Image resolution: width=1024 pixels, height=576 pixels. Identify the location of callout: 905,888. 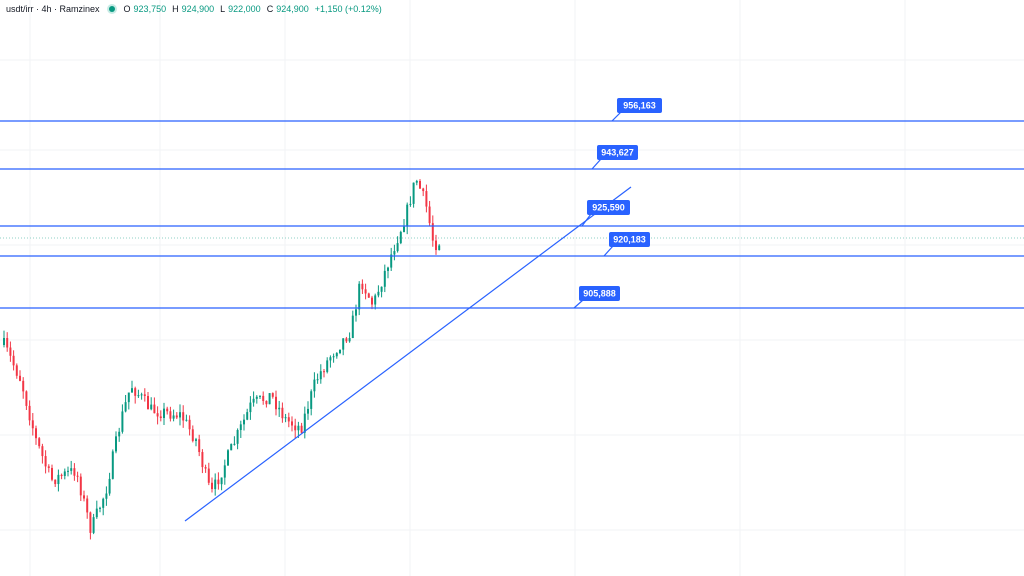
(599, 293).